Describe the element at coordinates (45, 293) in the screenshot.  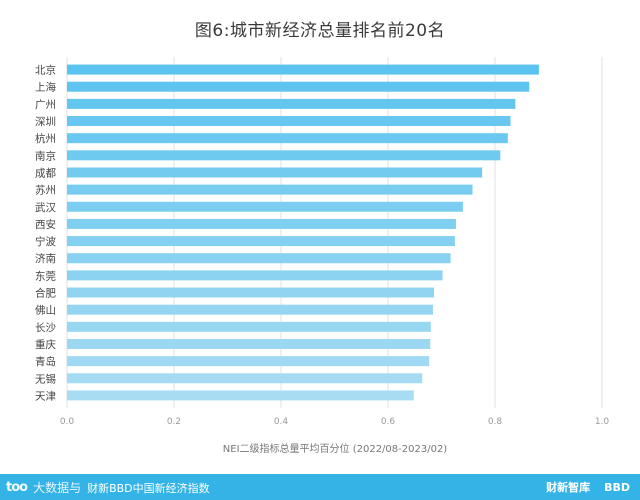
I see `category-label: 合肥` at that location.